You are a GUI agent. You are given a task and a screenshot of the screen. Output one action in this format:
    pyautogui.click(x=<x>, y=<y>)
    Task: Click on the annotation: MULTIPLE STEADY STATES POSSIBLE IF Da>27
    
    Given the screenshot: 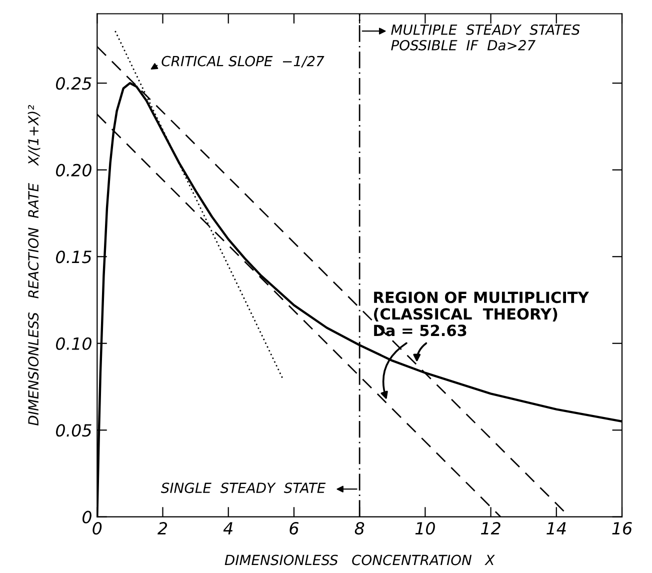 What is the action you would take?
    pyautogui.click(x=485, y=37)
    